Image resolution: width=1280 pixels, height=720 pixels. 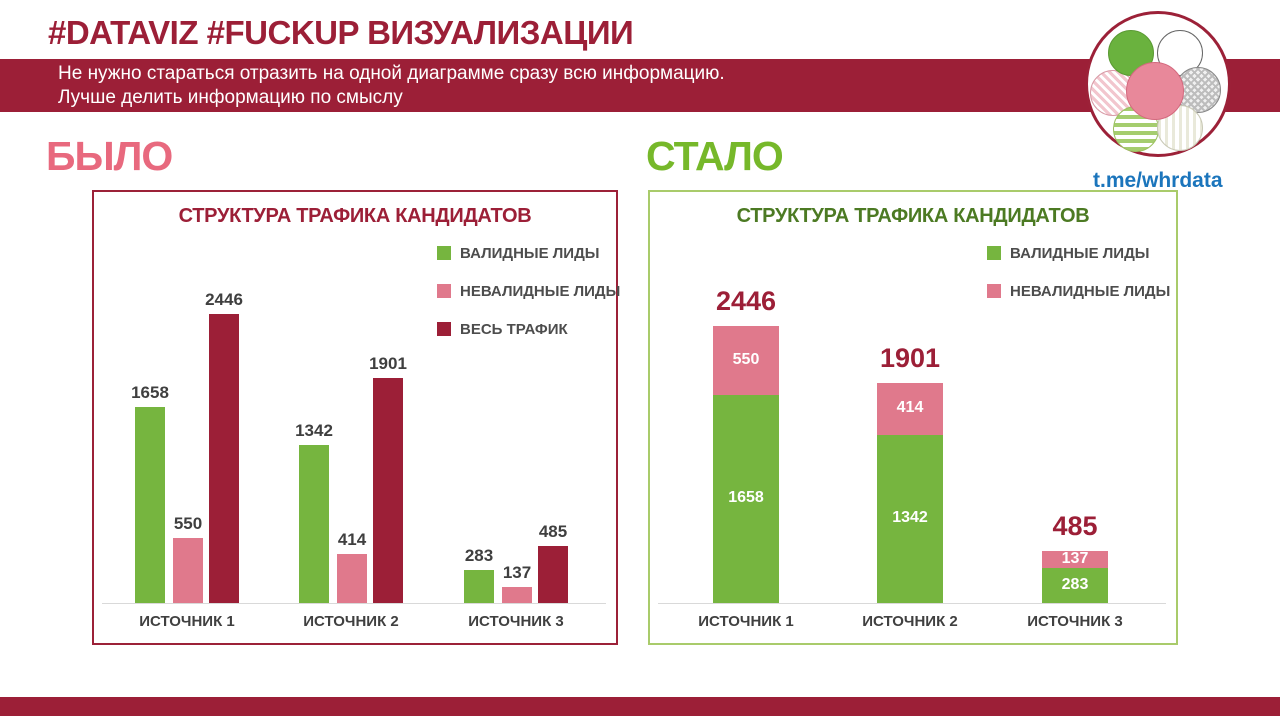 What do you see at coordinates (109, 156) in the screenshot?
I see `before-heading: БЫЛО` at bounding box center [109, 156].